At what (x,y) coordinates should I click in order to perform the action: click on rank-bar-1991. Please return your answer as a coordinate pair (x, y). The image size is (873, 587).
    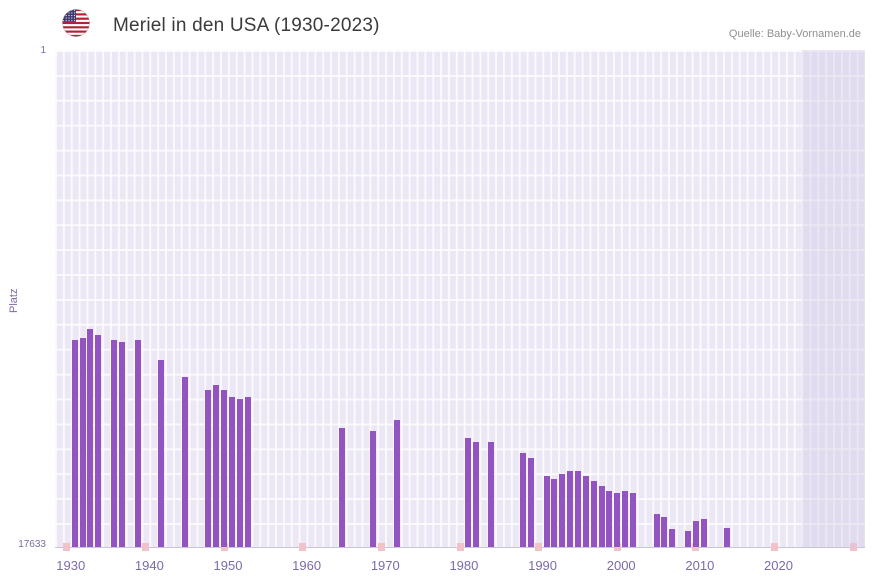
    Looking at the image, I should click on (554, 513).